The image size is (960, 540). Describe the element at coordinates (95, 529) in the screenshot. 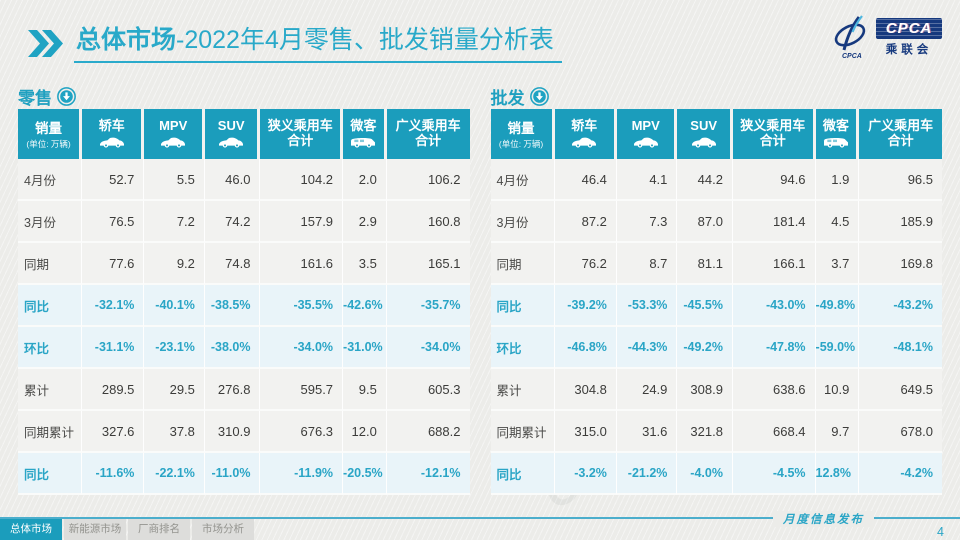

I see `tab-new-energy-market: 新能源市场` at that location.